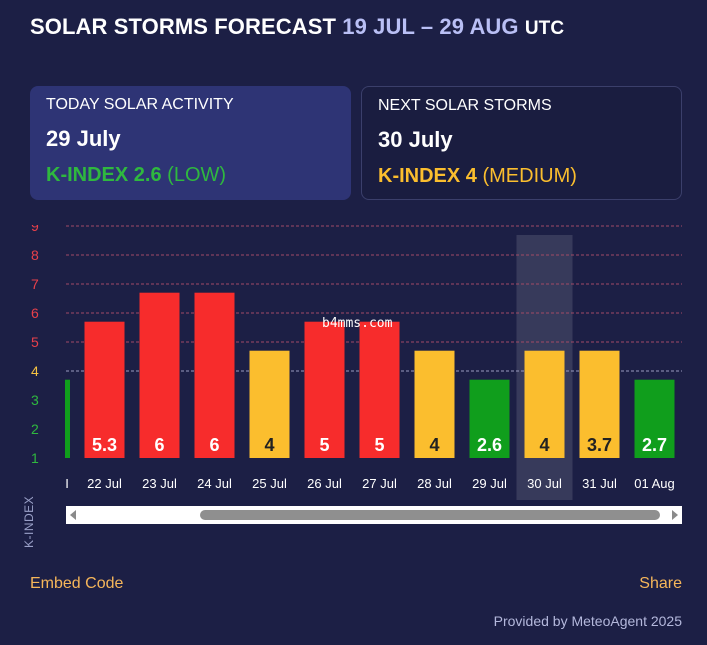 The height and width of the screenshot is (645, 707). I want to click on y-tick-label: 5, so click(35, 342).